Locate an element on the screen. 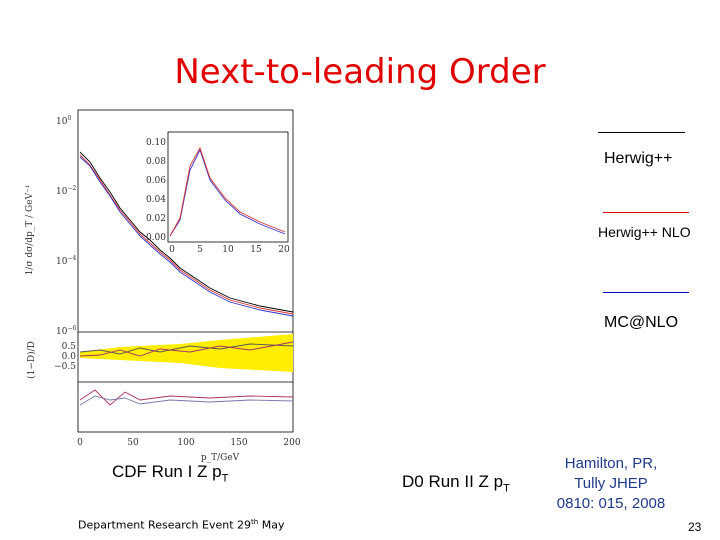 The image size is (720, 540). inset-y-tick-label: 0.08 is located at coordinates (156, 162).